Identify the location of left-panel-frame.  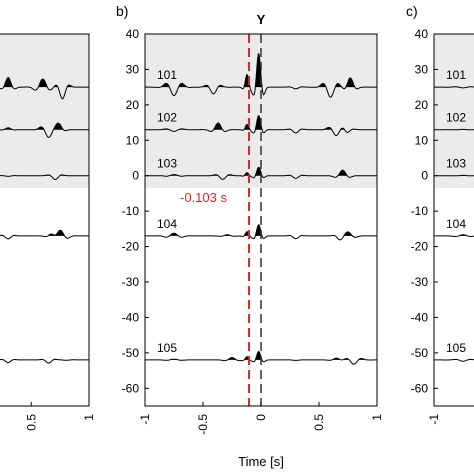
(45, 220).